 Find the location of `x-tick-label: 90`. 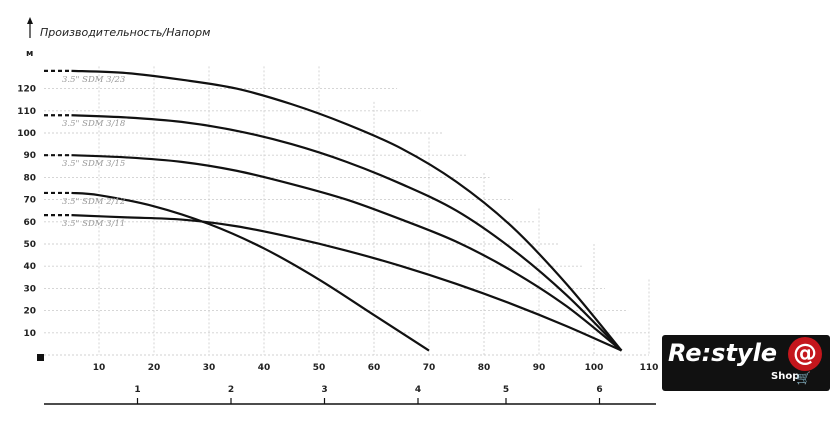

x-tick-label: 90 is located at coordinates (539, 368).